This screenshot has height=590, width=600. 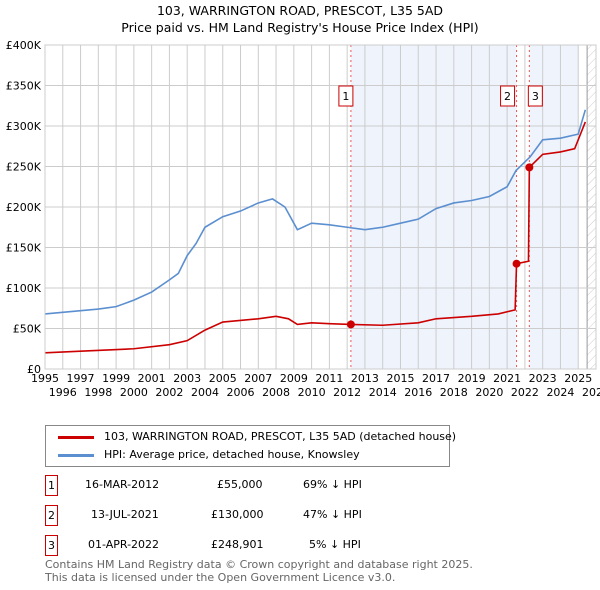 I want to click on sale-label: 3, so click(x=535, y=96).